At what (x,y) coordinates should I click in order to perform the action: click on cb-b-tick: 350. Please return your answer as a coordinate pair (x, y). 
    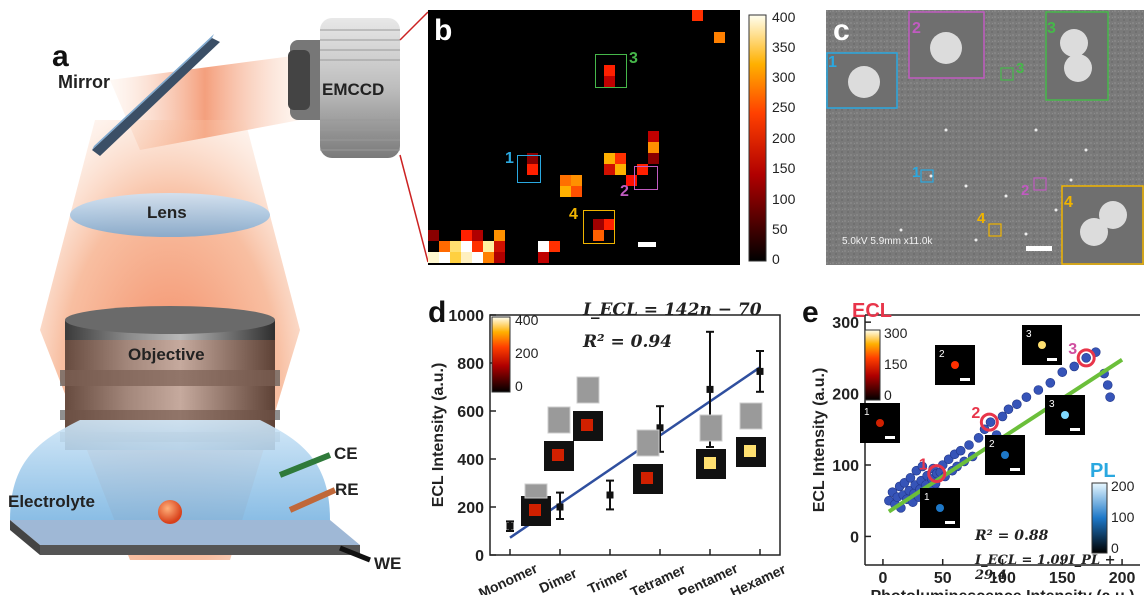
    Looking at the image, I should click on (784, 47).